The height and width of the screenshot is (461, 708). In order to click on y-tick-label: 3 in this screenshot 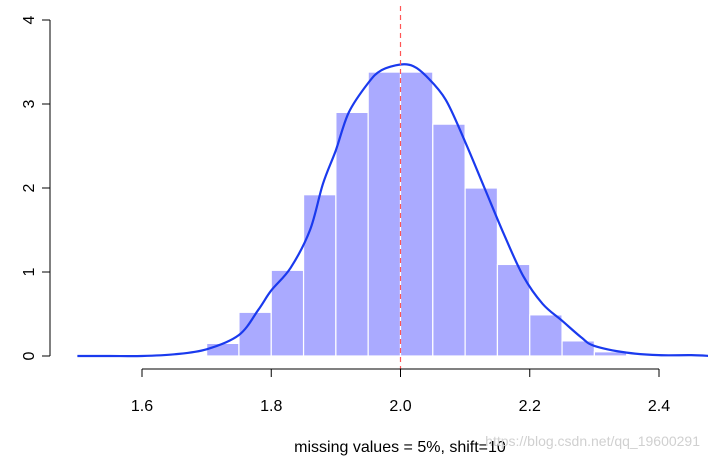, I will do `click(29, 103)`.